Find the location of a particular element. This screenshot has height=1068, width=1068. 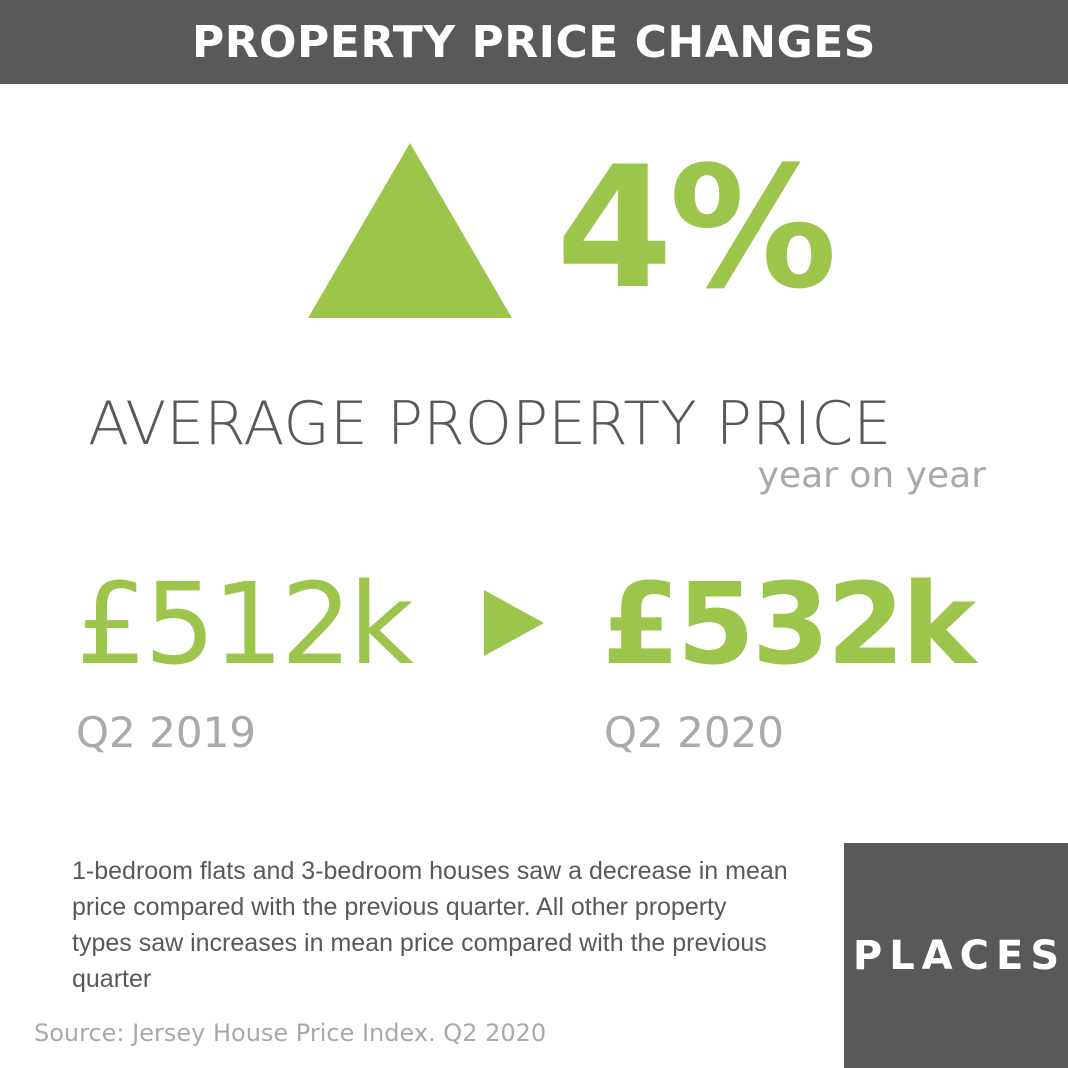

period-previous: Q2 2019 is located at coordinates (166, 732).